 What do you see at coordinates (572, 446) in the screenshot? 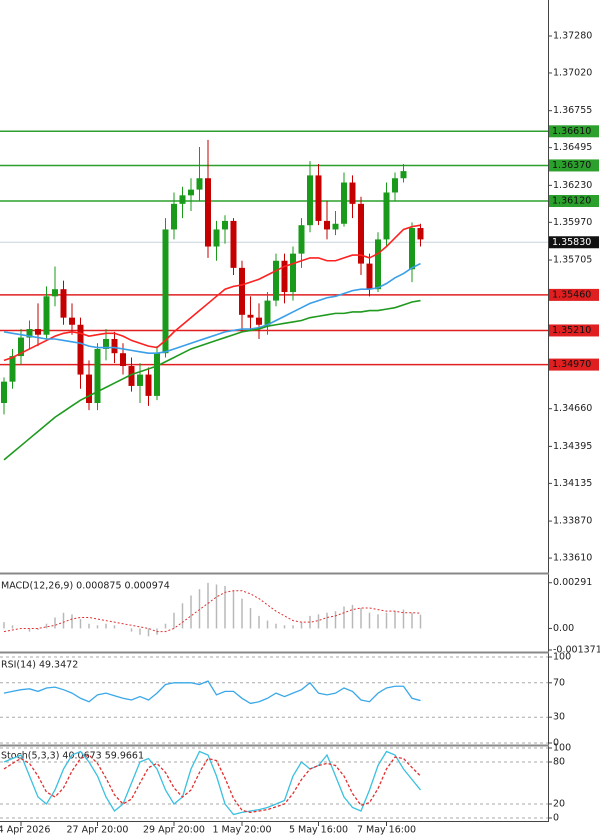
I see `y-tick-label: 1.34395` at bounding box center [572, 446].